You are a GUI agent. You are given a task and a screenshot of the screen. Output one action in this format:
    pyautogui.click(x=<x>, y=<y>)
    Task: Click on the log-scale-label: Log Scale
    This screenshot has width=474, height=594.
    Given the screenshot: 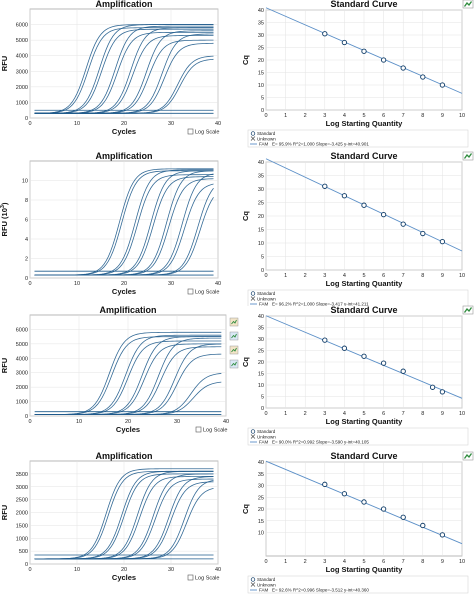 What is the action you would take?
    pyautogui.click(x=207, y=133)
    